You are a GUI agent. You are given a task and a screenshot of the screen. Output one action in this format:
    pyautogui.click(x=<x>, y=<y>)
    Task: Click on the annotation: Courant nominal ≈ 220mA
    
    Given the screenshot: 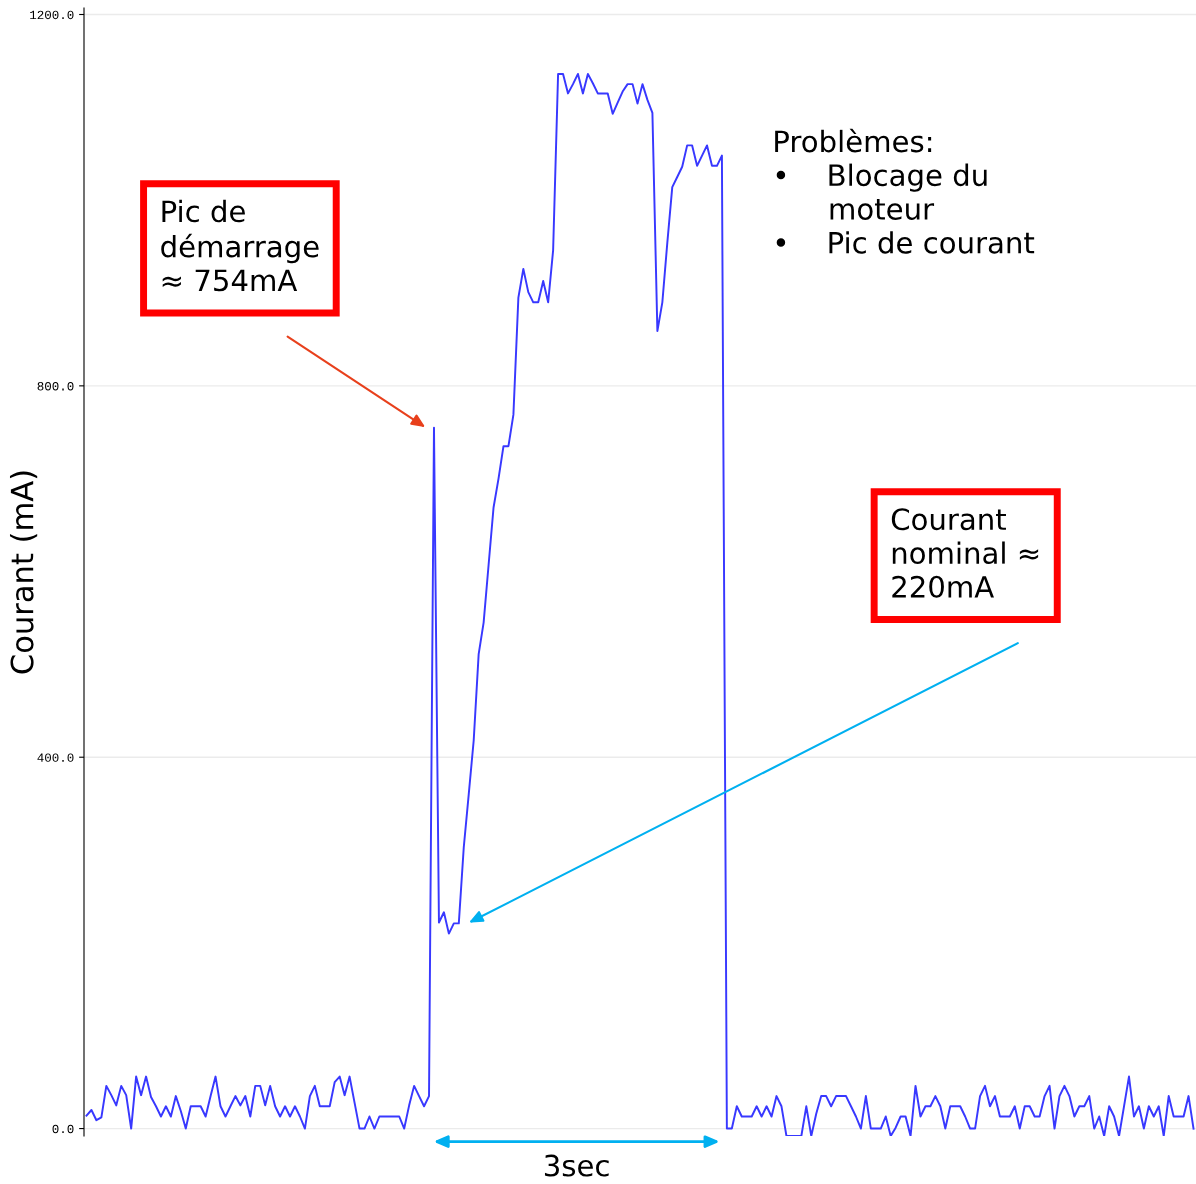 What is the action you would take?
    pyautogui.click(x=965, y=553)
    